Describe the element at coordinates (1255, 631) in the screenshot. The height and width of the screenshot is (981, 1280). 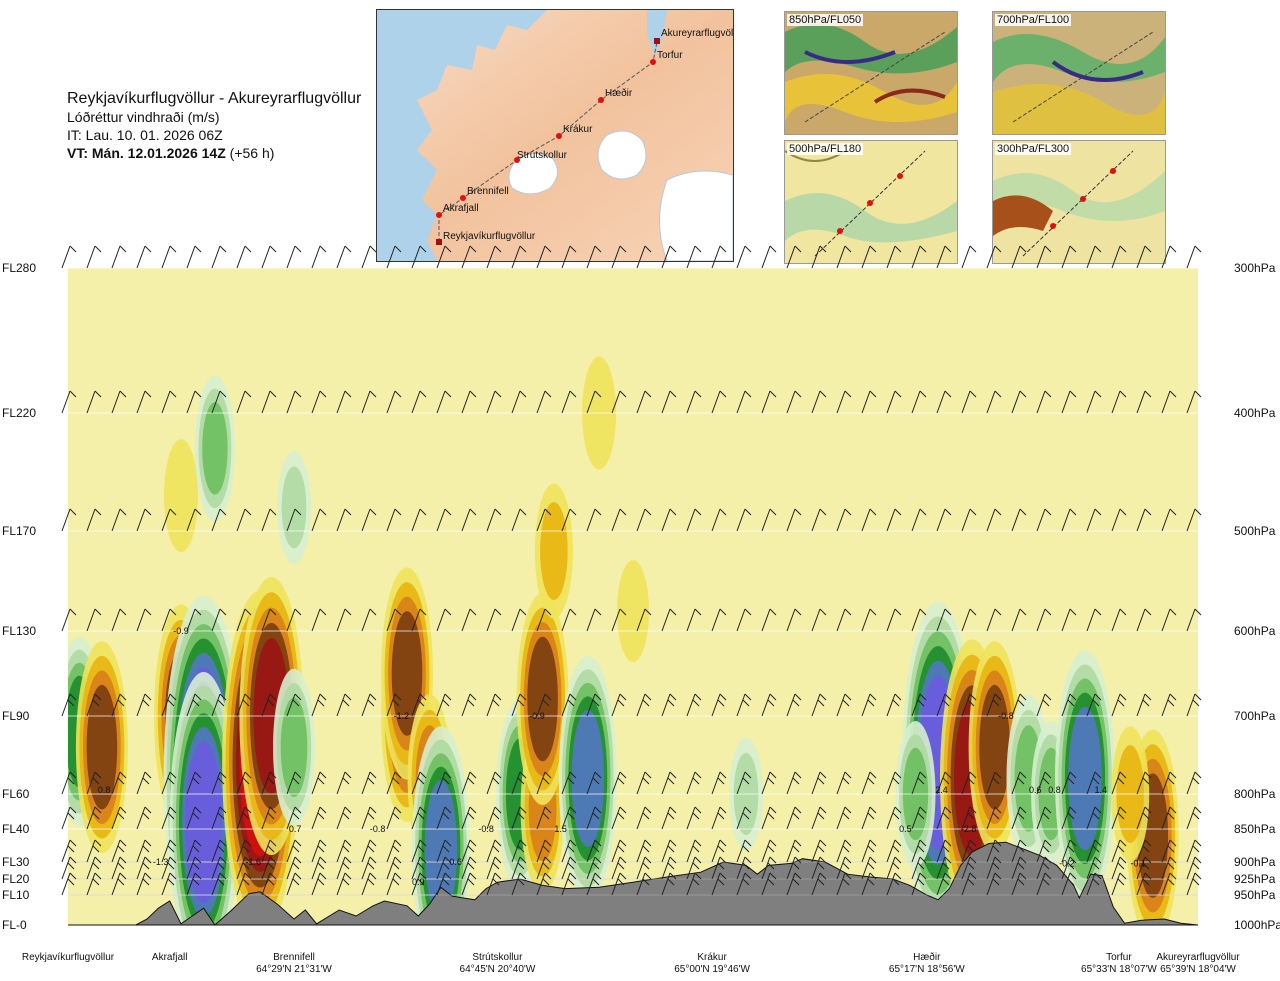
I see `hpa-label-3: 600hPa` at that location.